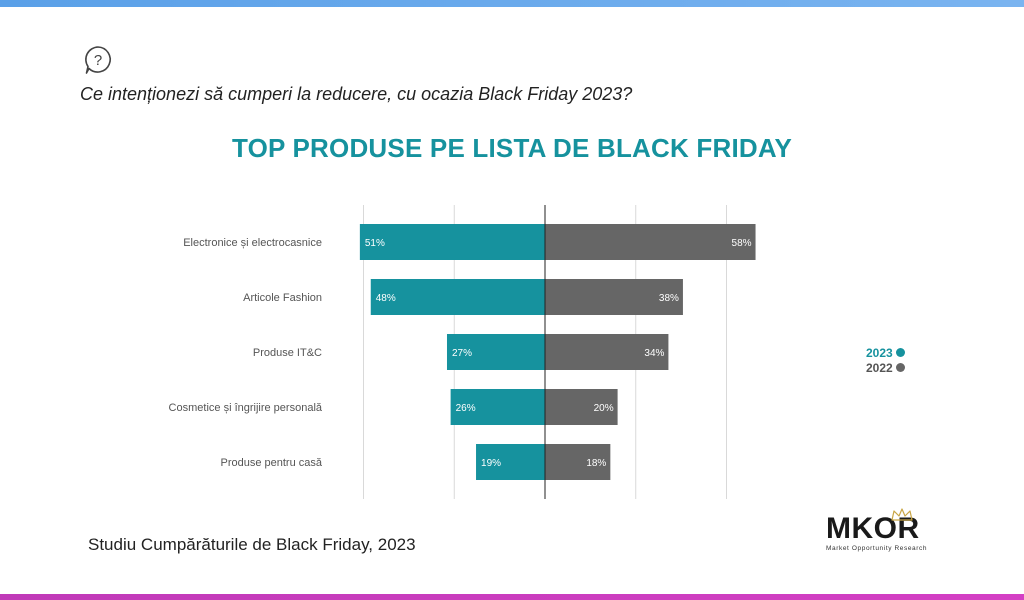 The width and height of the screenshot is (1024, 600). Describe the element at coordinates (669, 298) in the screenshot. I see `data-label-2022: 38%` at that location.